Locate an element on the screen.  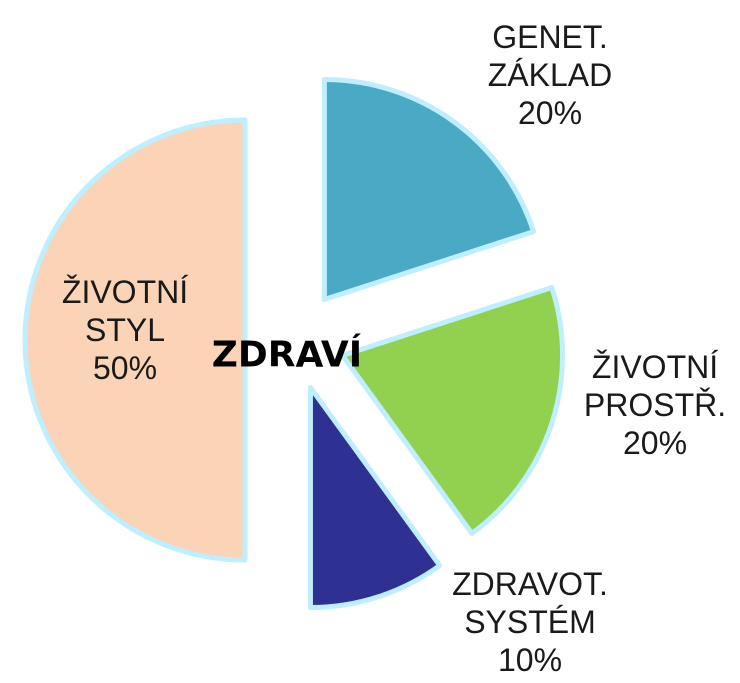
category-label: ŽIVOTNÍ STYL is located at coordinates (125, 311).